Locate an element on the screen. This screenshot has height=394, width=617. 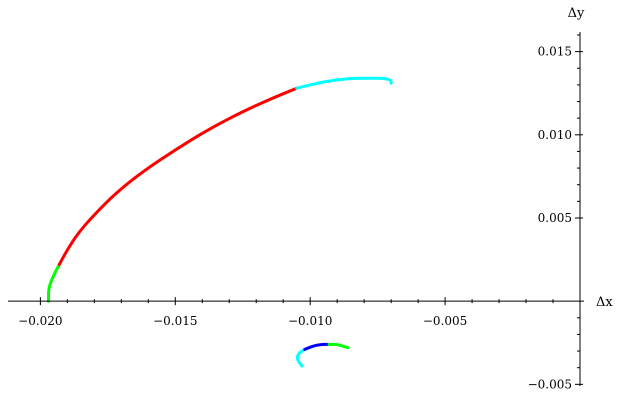
x-tick-label: −0.005 is located at coordinates (445, 321).